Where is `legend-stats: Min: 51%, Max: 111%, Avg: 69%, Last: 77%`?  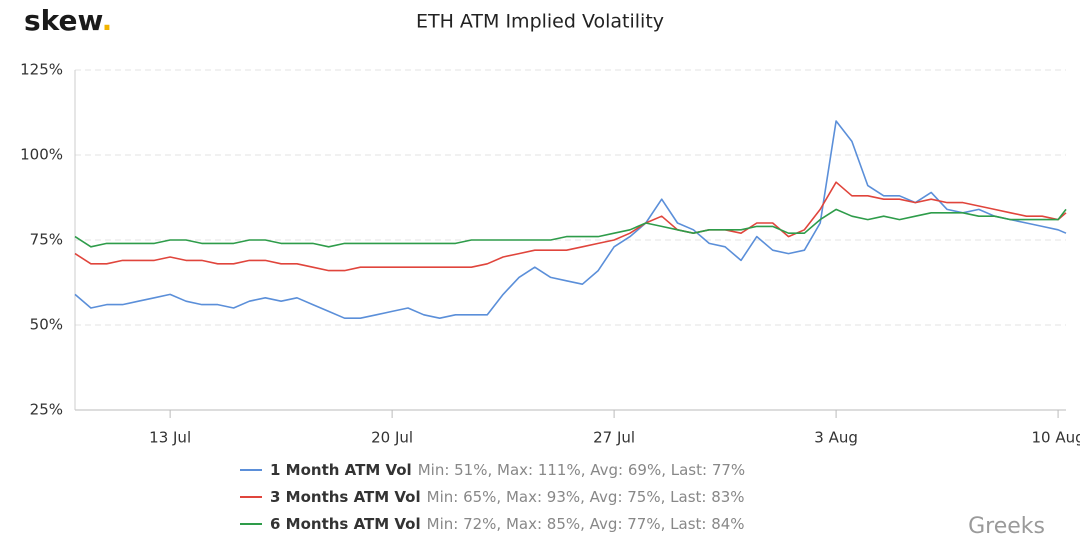 legend-stats: Min: 51%, Max: 111%, Avg: 69%, Last: 77% is located at coordinates (581, 470).